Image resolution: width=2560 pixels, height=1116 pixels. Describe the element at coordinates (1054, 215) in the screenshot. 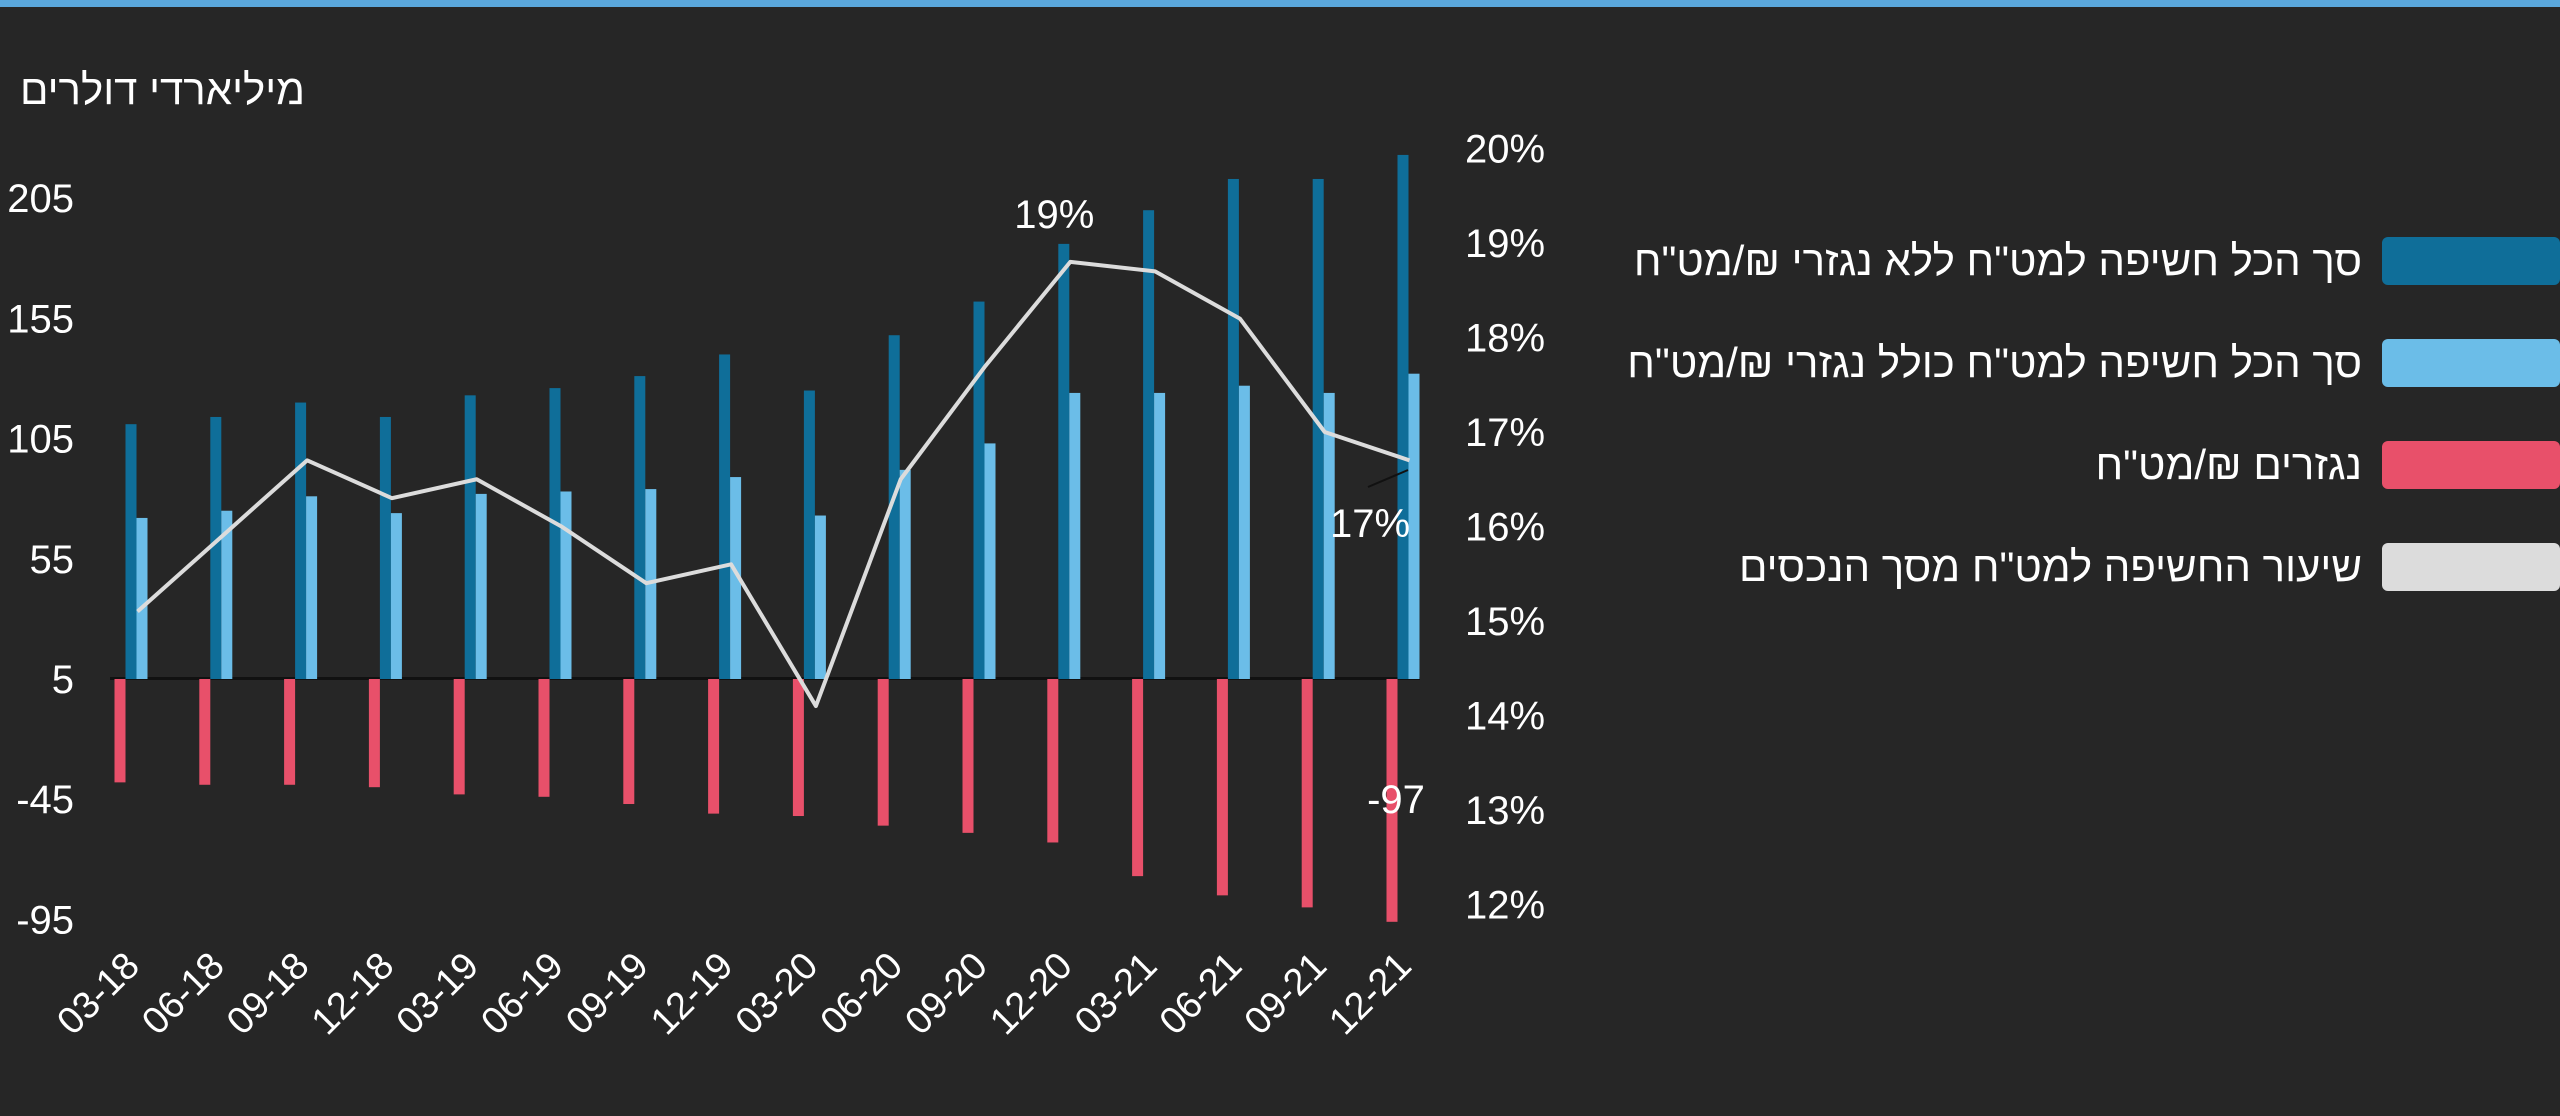

I see `data-label-19pct: 19%` at that location.